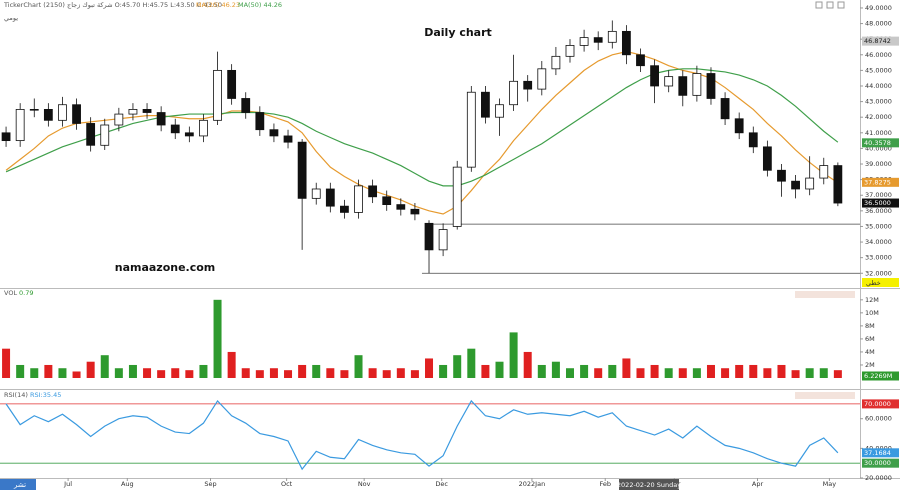 This screenshot has height=490, width=900. What do you see at coordinates (45, 395) in the screenshot?
I see `panel-subtitle: RSI:35.45` at bounding box center [45, 395].